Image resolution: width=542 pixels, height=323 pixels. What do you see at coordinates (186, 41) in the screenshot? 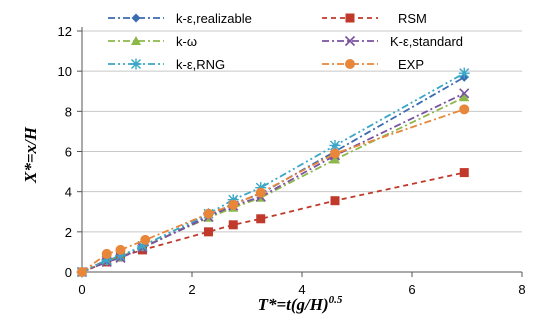
I see `legend-label-2: k-ω` at bounding box center [186, 41].